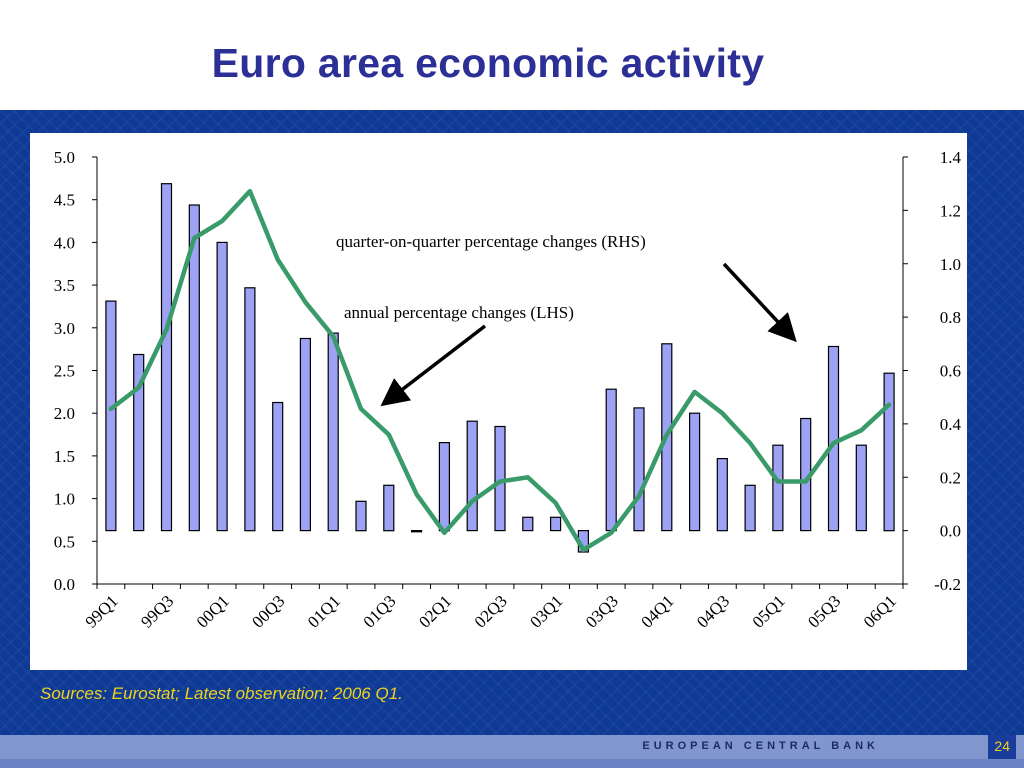 The image size is (1024, 768). I want to click on left-tick-label: 4.0, so click(64, 242).